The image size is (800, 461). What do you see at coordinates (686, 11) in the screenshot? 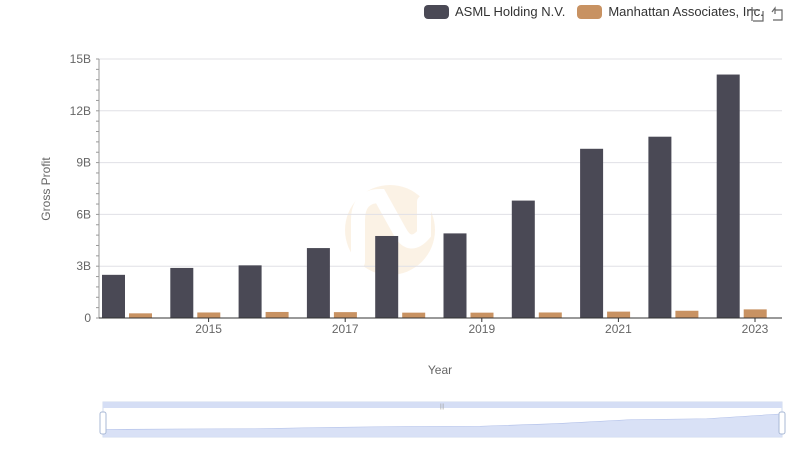
I see `legend-label-manhattan: Manhattan Associates, Inc.` at bounding box center [686, 11].